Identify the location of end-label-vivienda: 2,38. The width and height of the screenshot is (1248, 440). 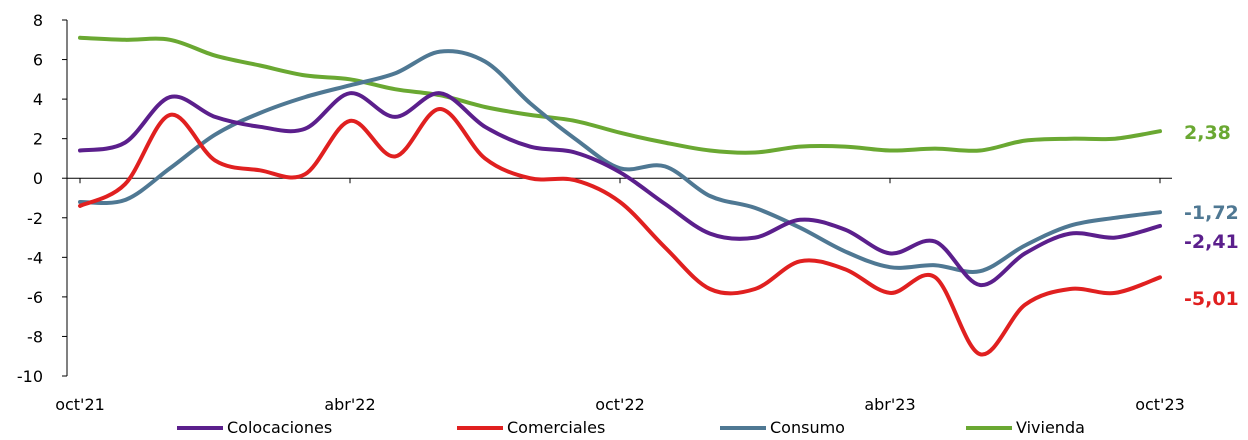
(1207, 133).